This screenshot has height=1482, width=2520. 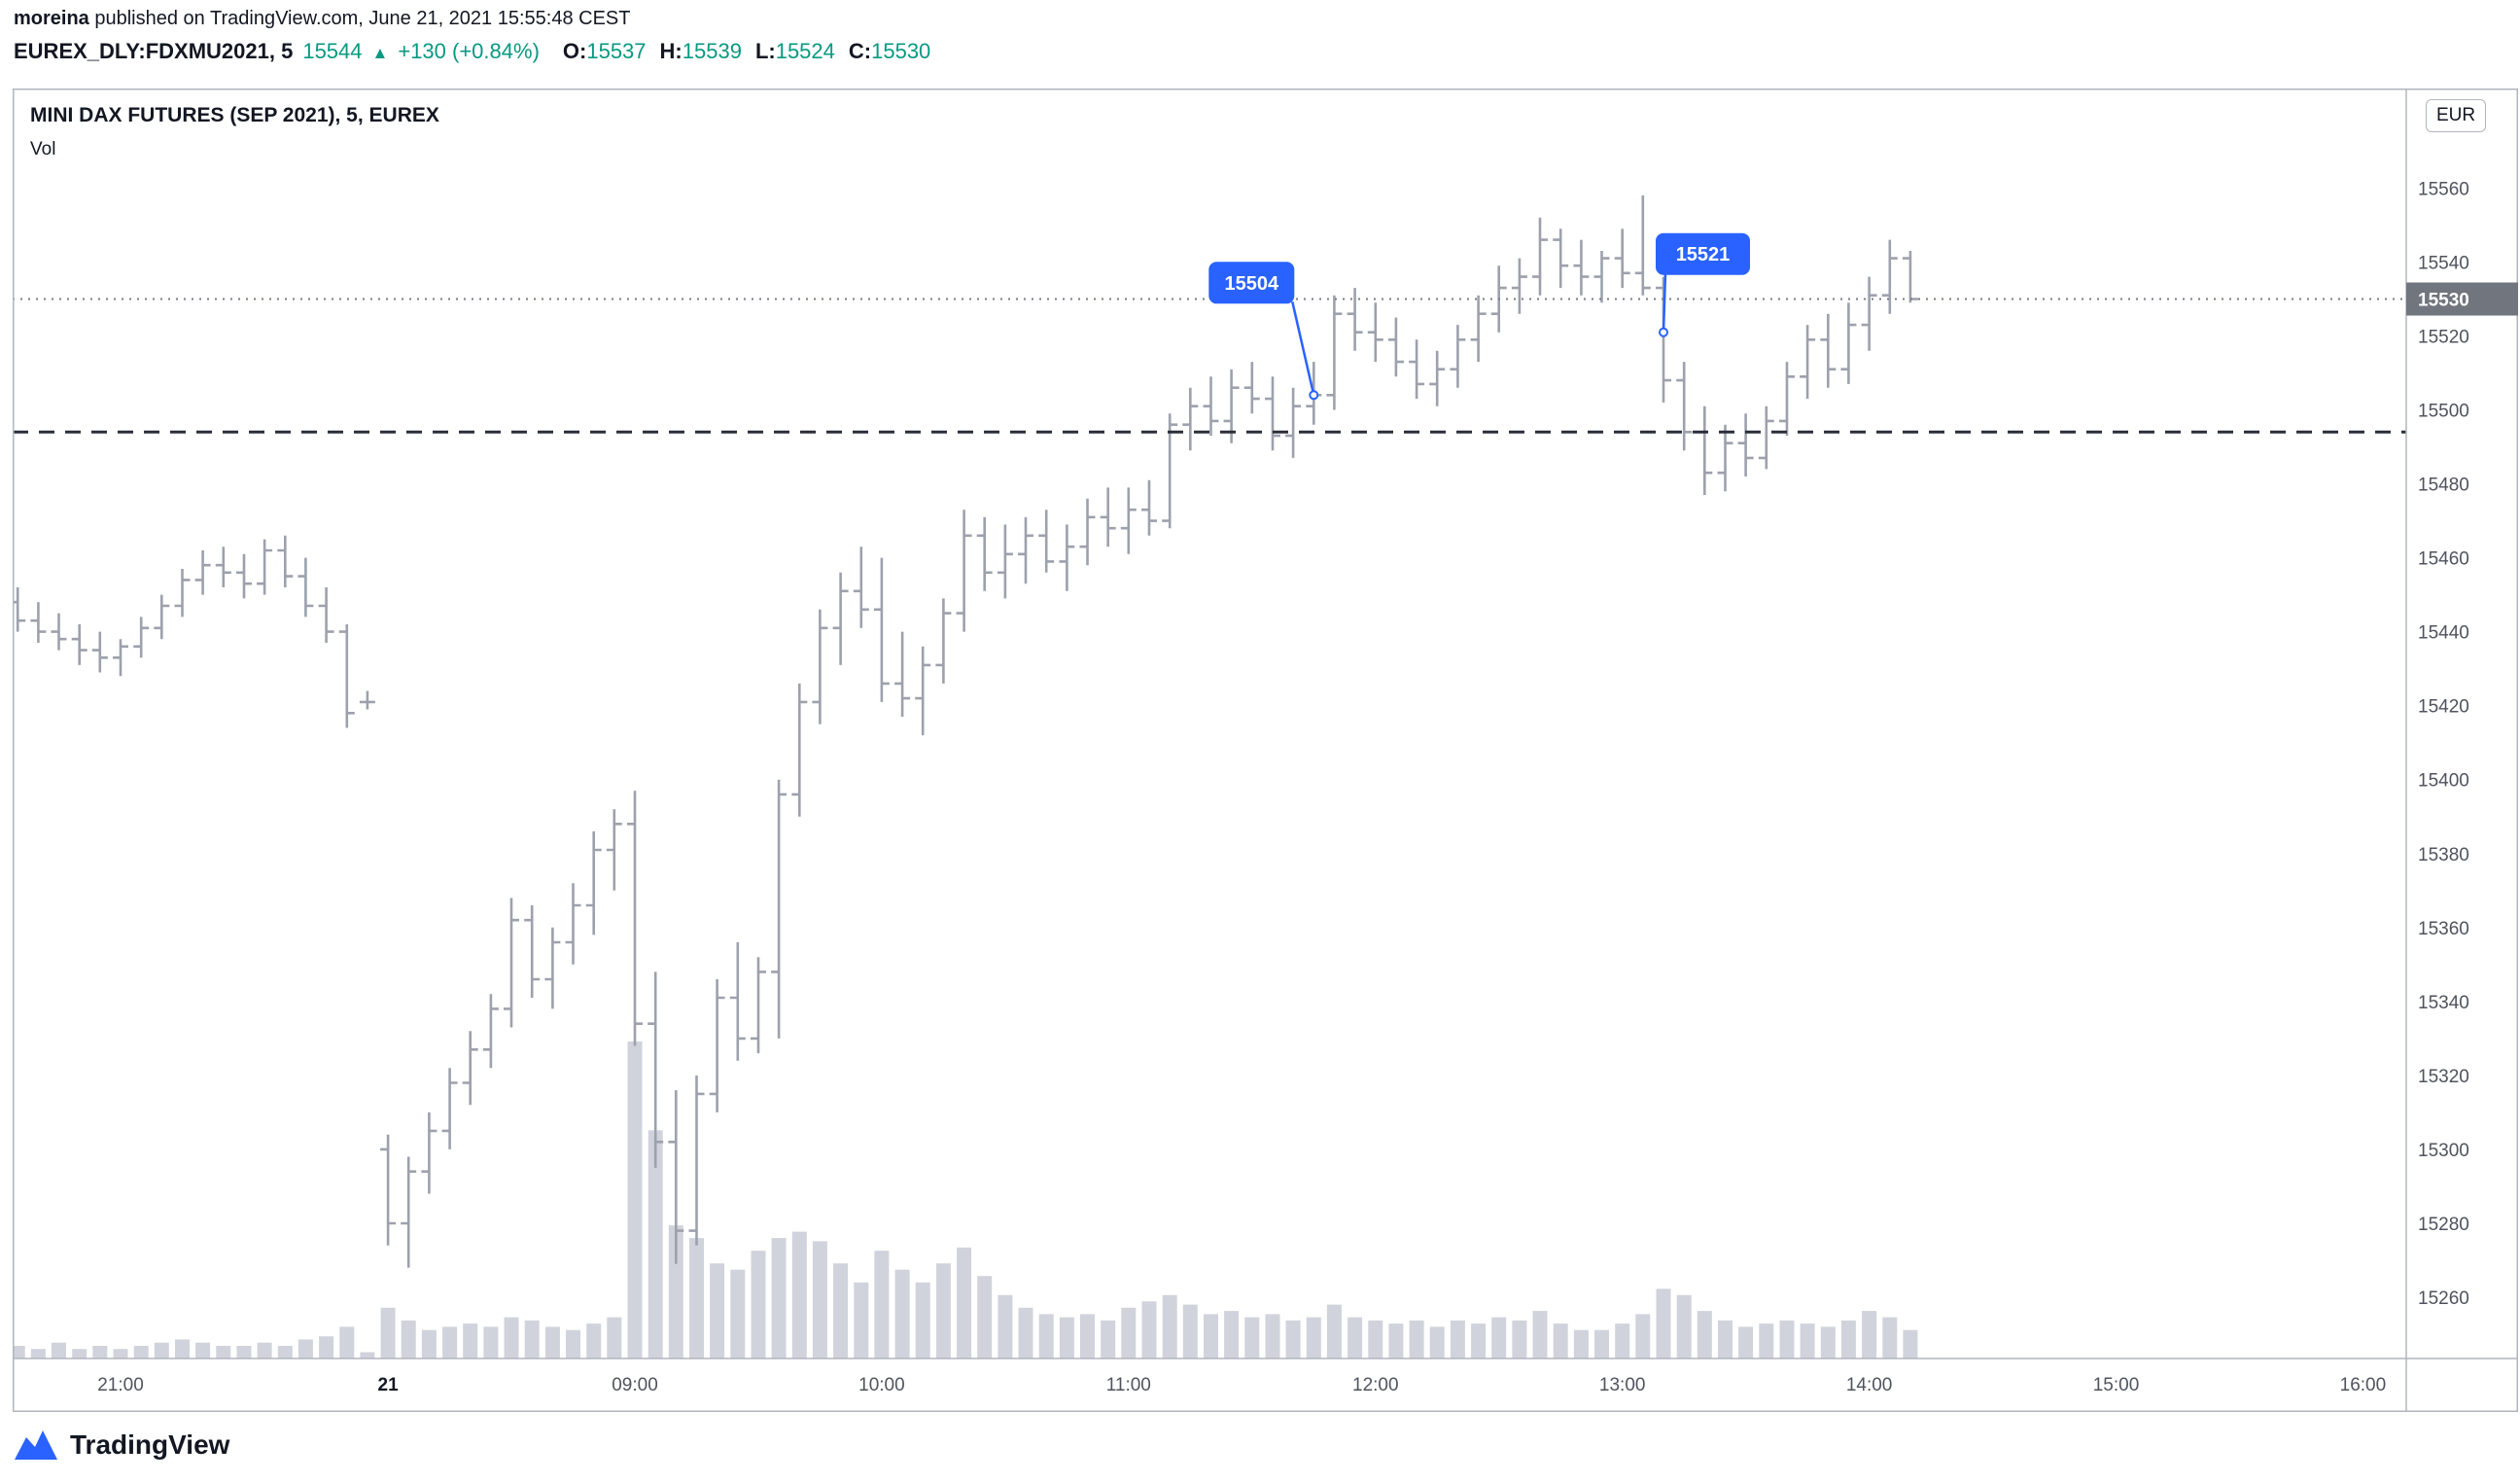 What do you see at coordinates (36, 1445) in the screenshot?
I see `tradingview-logo-icon` at bounding box center [36, 1445].